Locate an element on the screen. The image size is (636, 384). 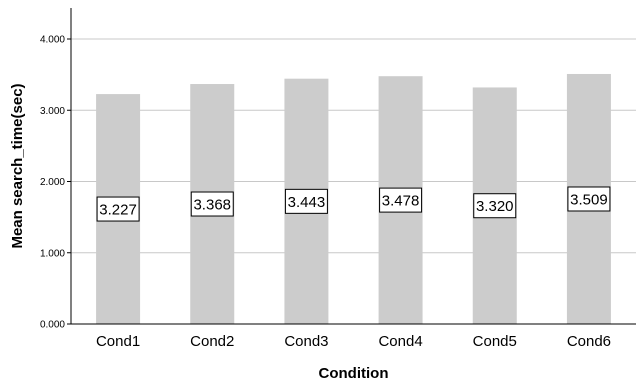
x-ticks: Cond1 Cond2 Cond3 Cond4 Cond5 Cond6 is located at coordinates (353, 341).